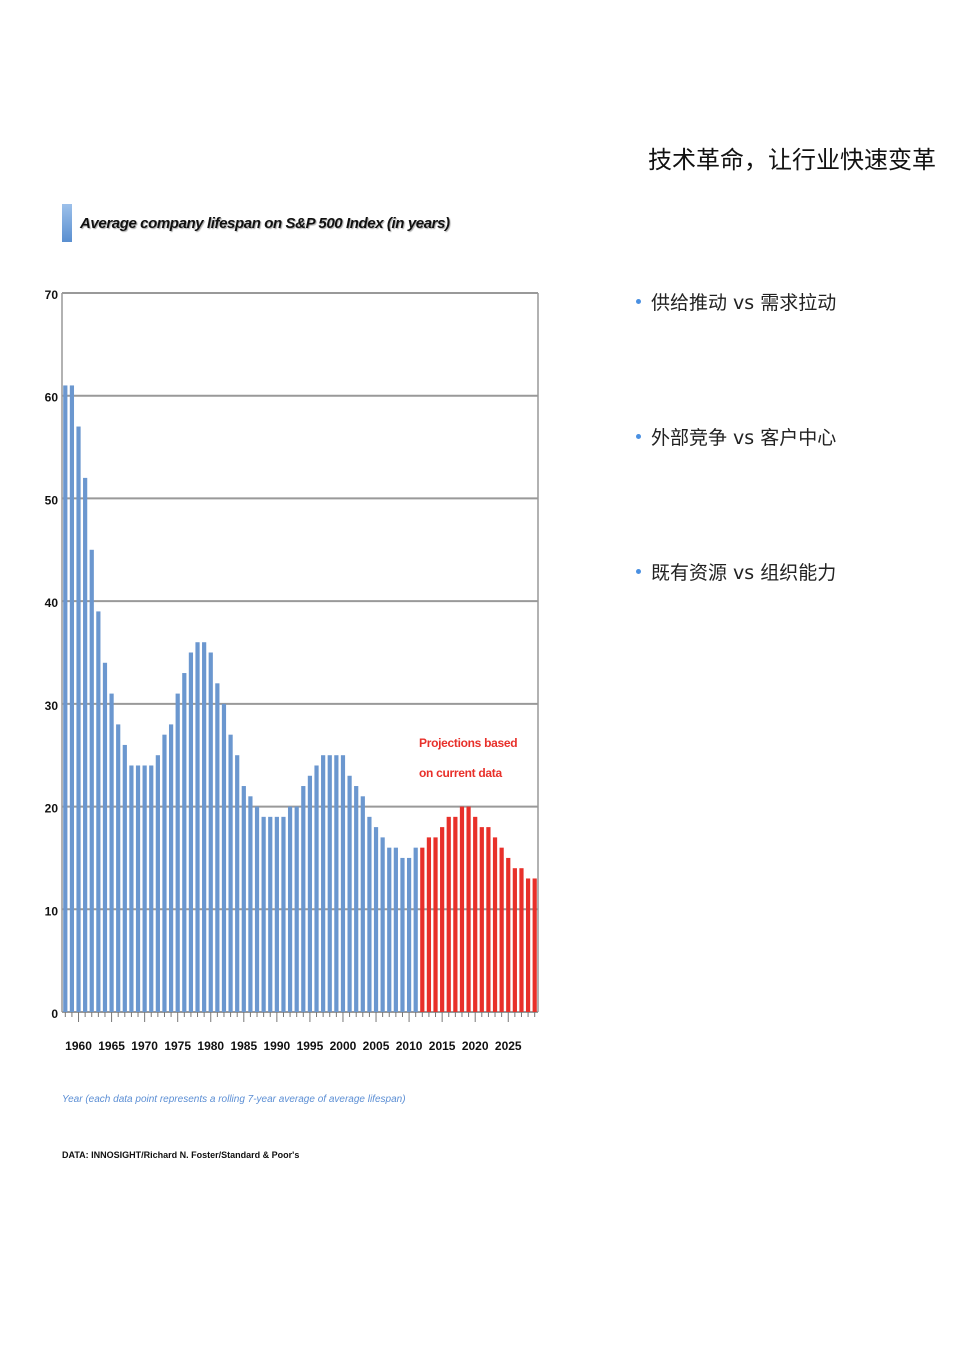  Describe the element at coordinates (744, 303) in the screenshot. I see `bullet-text: 供给推动 vs 需求拉动` at that location.